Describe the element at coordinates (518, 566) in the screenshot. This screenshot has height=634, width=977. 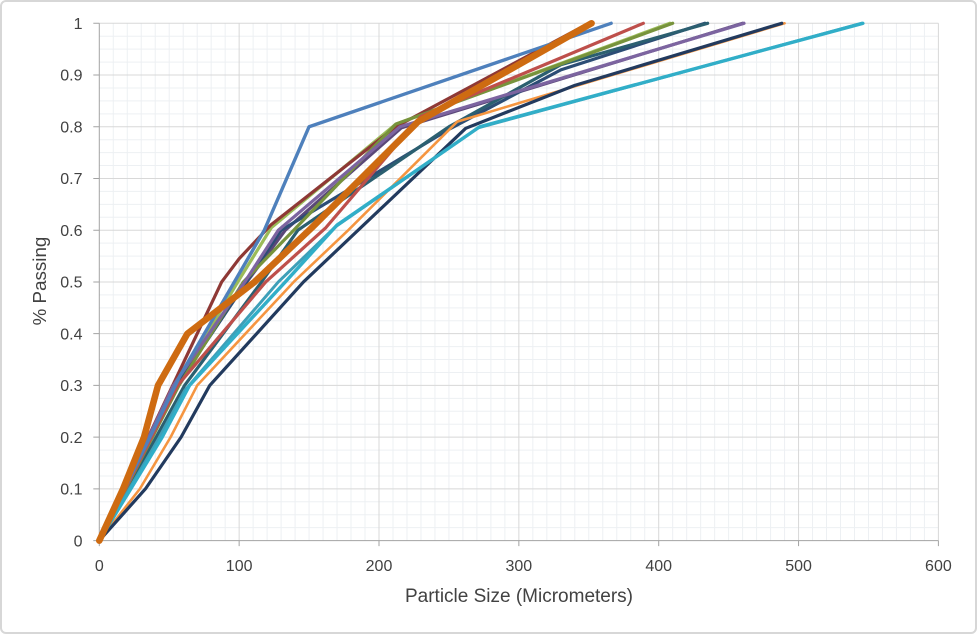
I see `svg-text: 300` at that location.